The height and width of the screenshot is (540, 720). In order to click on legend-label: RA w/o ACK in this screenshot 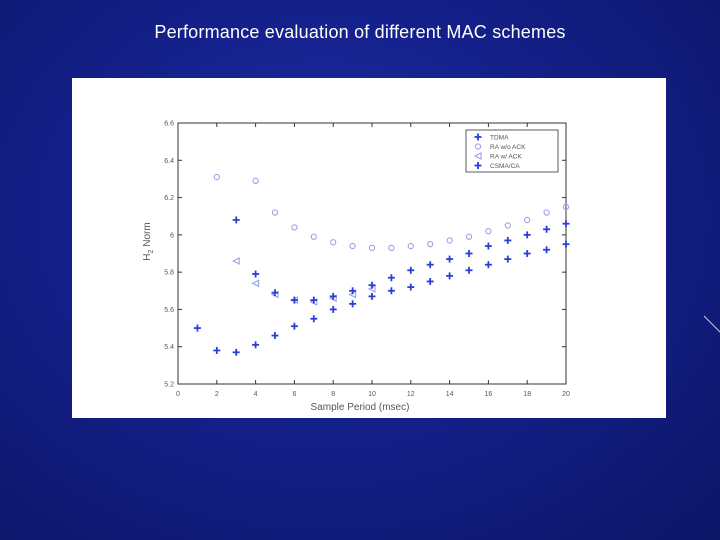, I will do `click(508, 147)`.